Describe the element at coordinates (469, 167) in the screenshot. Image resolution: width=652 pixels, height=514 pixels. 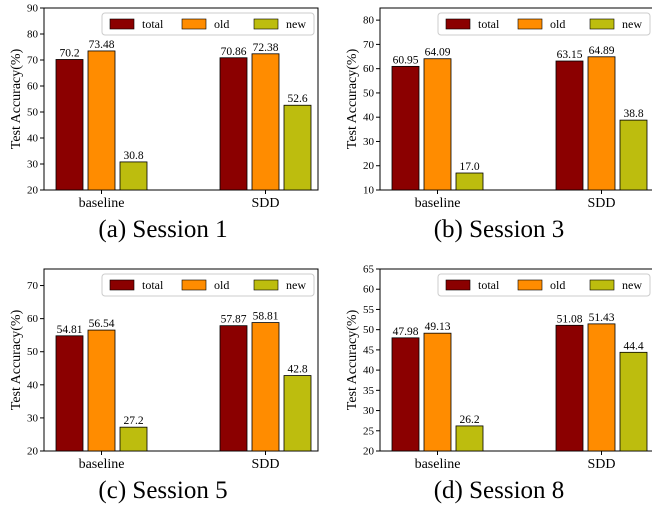
I see `bar-value-label: 17.0` at that location.